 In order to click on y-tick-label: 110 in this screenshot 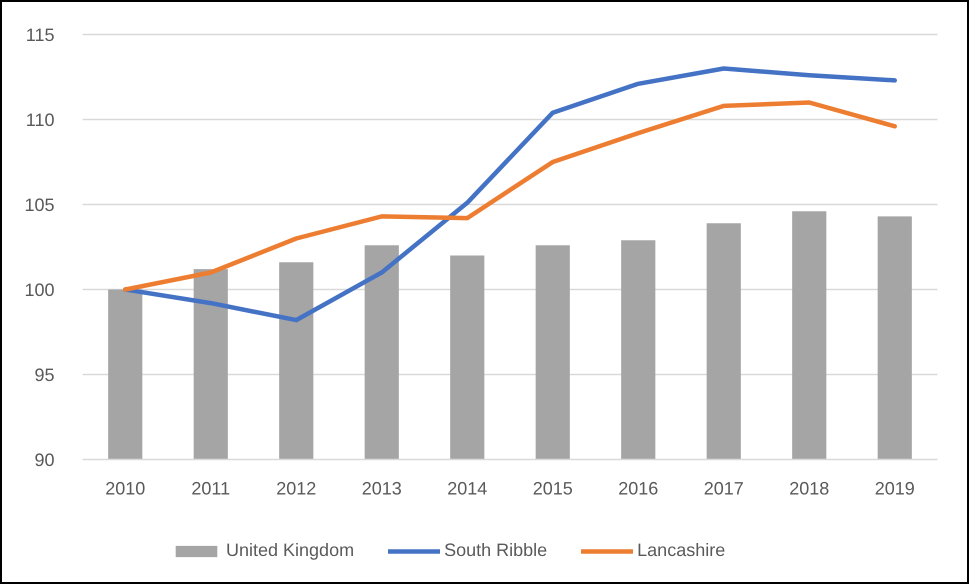, I will do `click(40, 120)`.